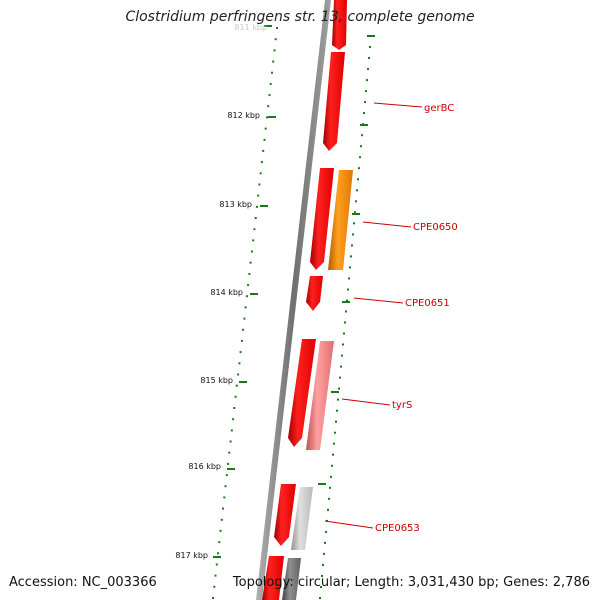 Image resolution: width=600 pixels, height=600 pixels. I want to click on gene-arrow-tyrs-b, so click(320, 395).